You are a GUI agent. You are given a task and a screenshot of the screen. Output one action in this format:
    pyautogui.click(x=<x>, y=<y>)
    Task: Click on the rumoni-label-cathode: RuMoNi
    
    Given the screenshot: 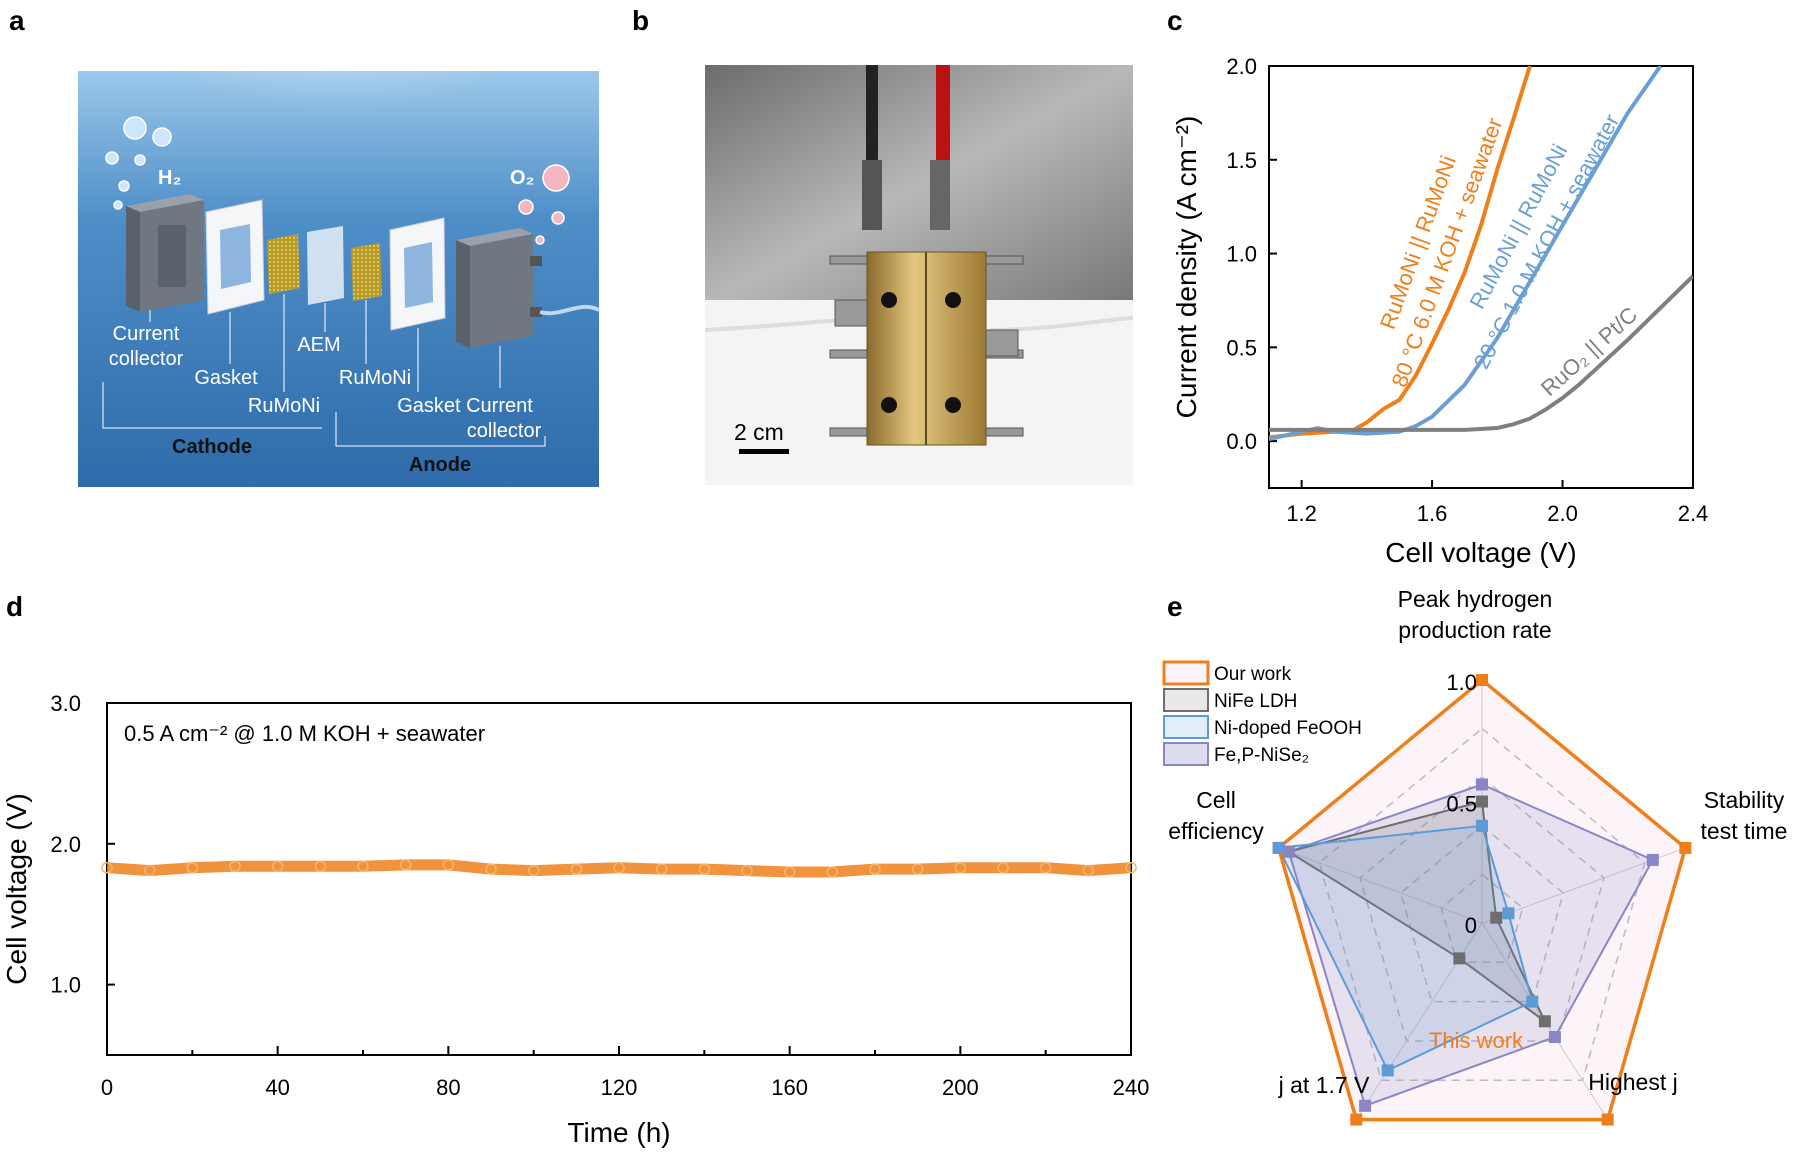 What is the action you would take?
    pyautogui.click(x=284, y=406)
    